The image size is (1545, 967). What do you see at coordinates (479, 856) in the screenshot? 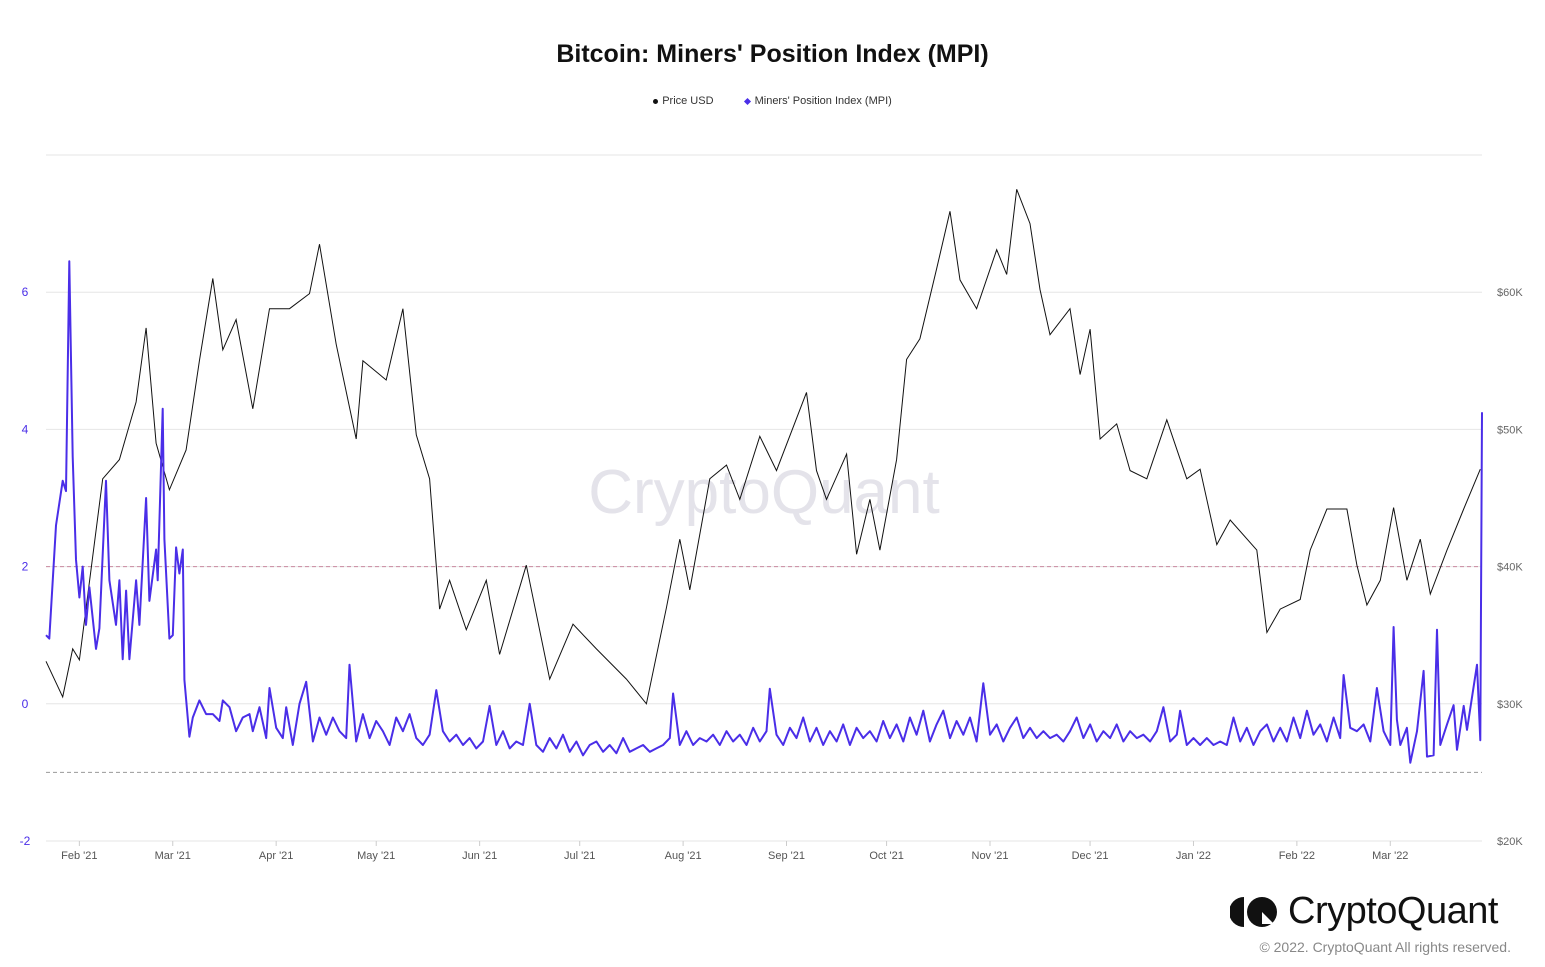
I see `x-tick-label: Jun '21` at bounding box center [479, 856].